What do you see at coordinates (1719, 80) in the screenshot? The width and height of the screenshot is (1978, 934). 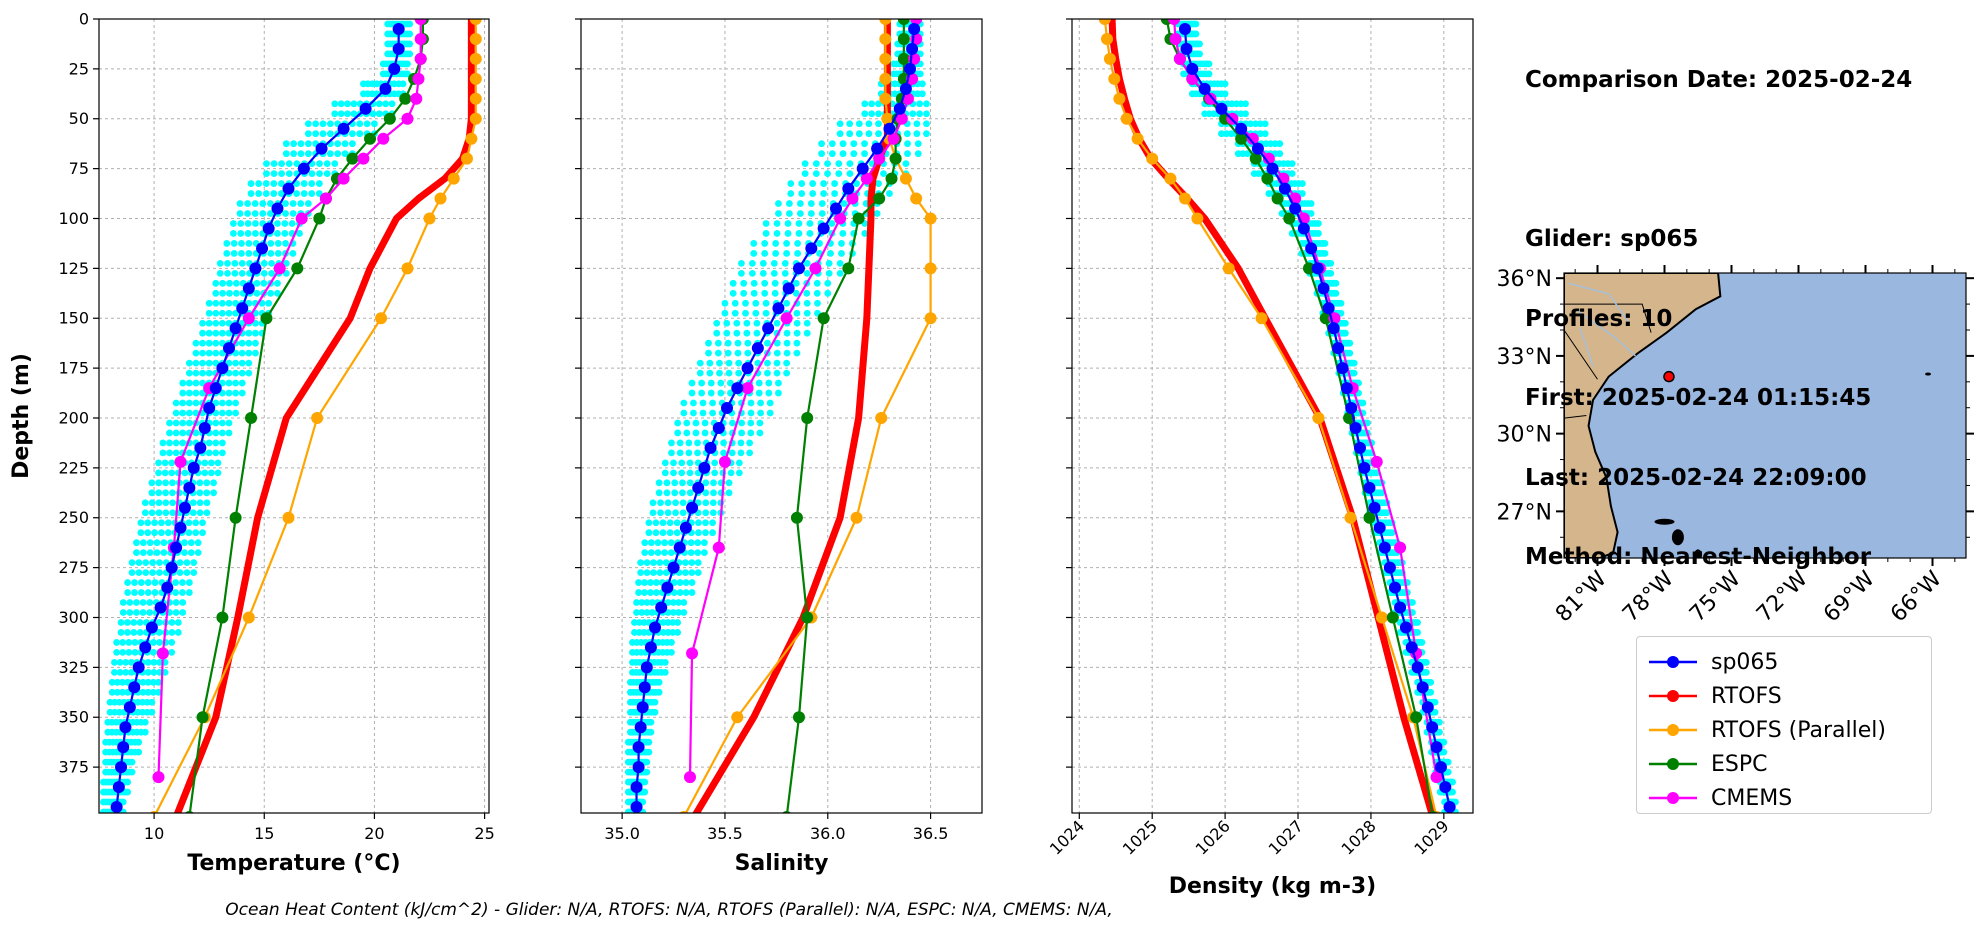 I see `comparison-date: Comparison Date: 2025-02-24` at bounding box center [1719, 80].